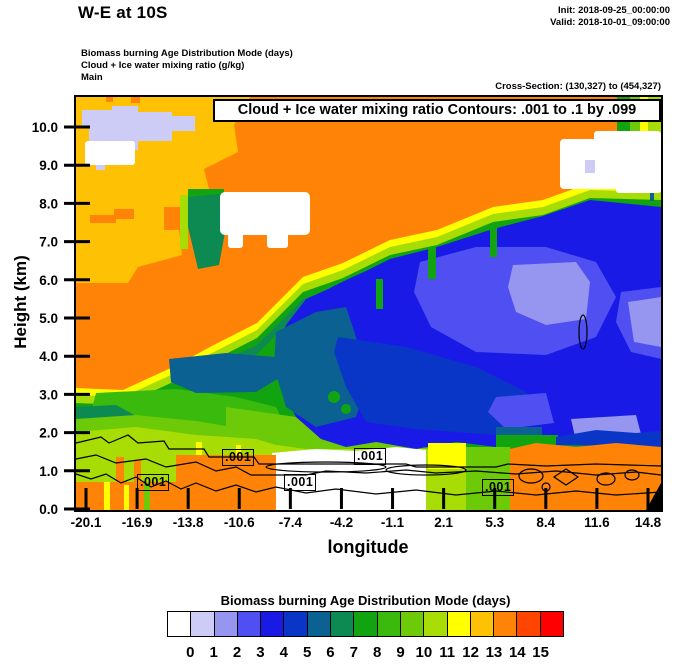  I want to click on cross-section-label: Cross-Section: (130,327) to (454,327), so click(578, 86).